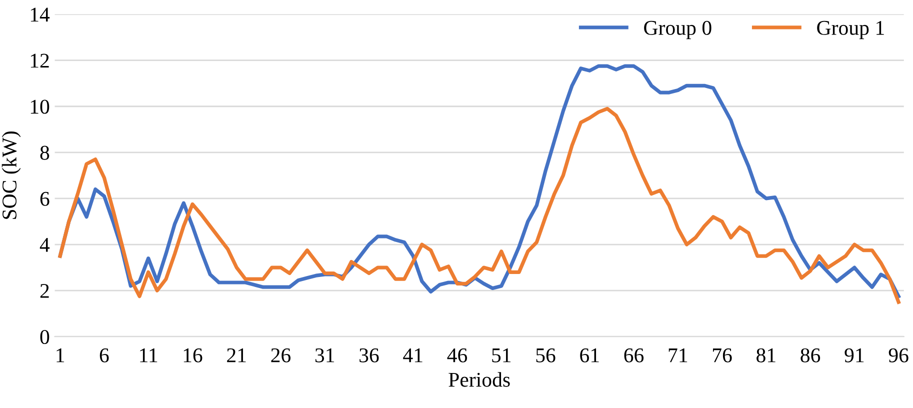 The width and height of the screenshot is (913, 408). What do you see at coordinates (324, 355) in the screenshot?
I see `x-tick-label: 31` at bounding box center [324, 355].